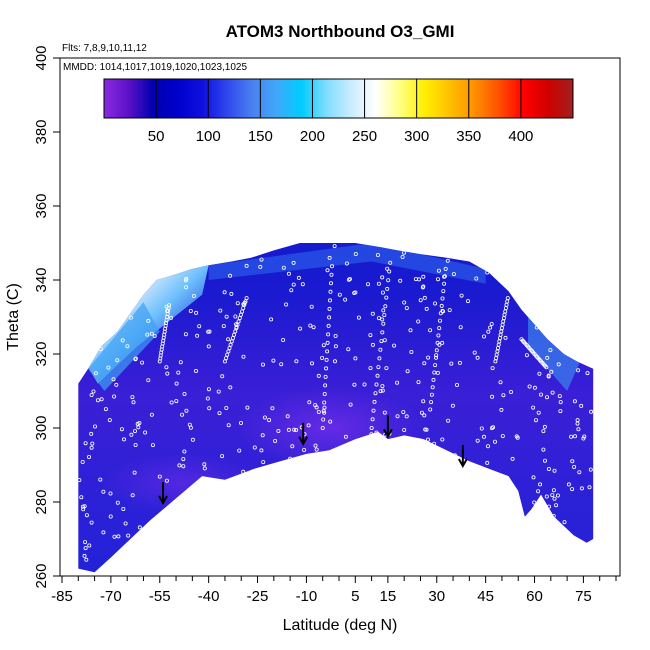 This screenshot has height=650, width=650. What do you see at coordinates (260, 136) in the screenshot?
I see `colorbar-tick-label: 150` at bounding box center [260, 136].